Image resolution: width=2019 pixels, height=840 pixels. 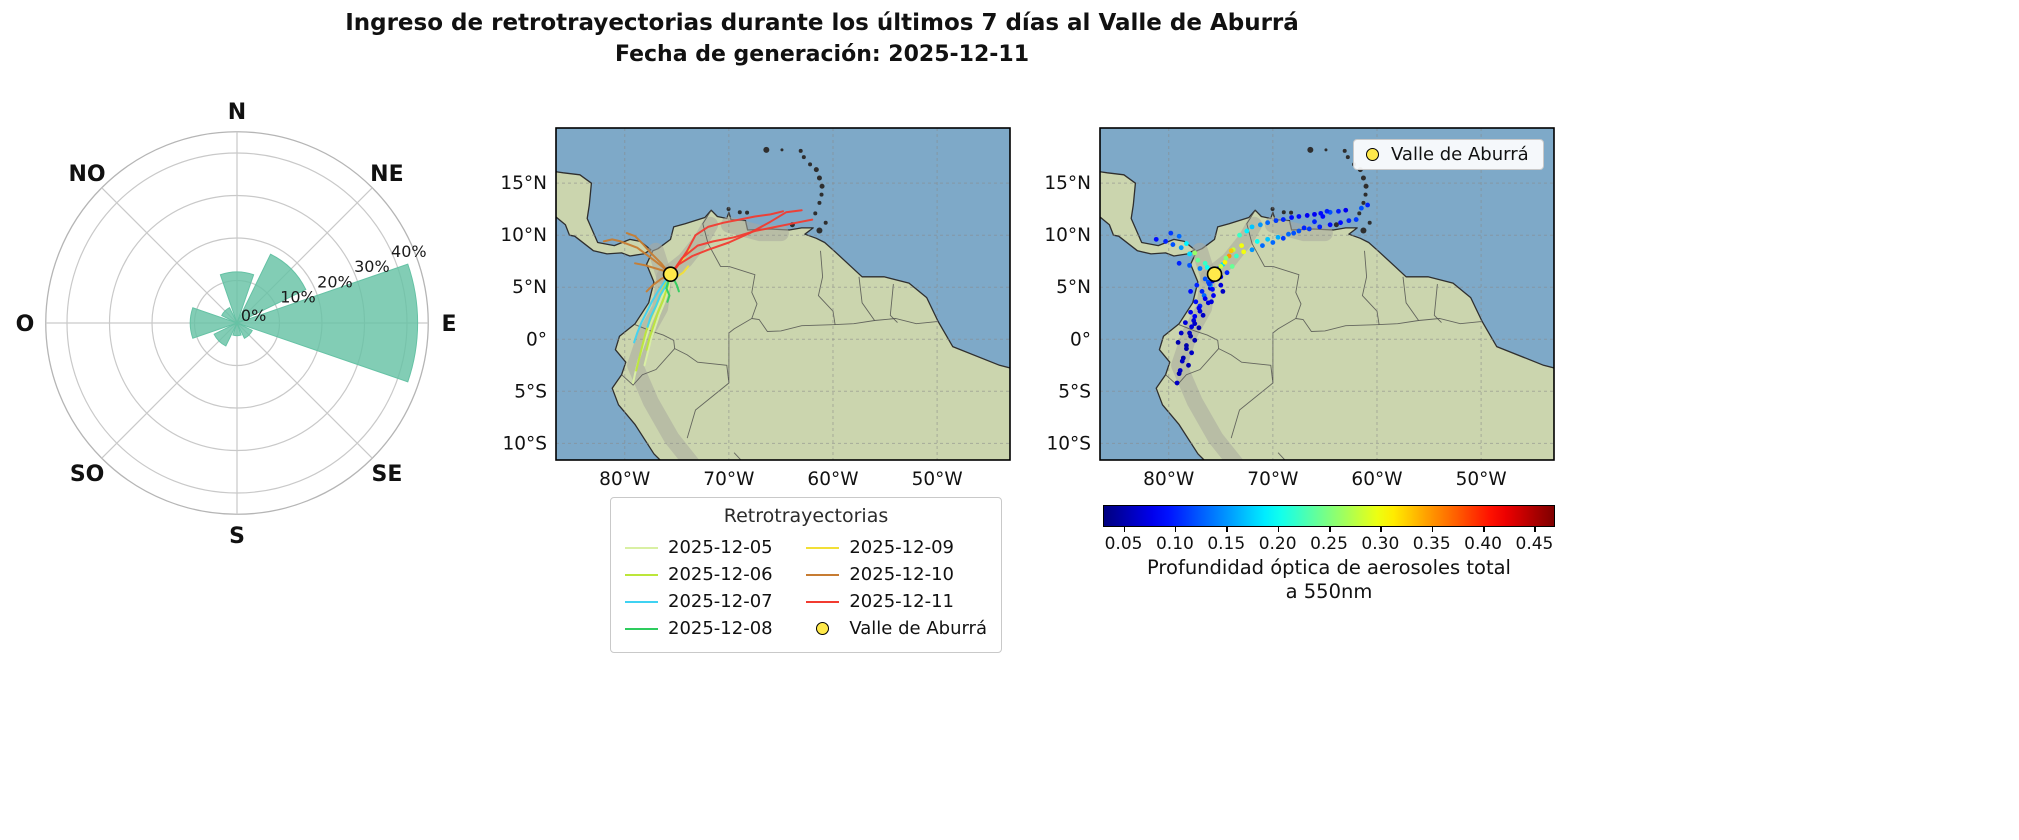 What do you see at coordinates (896, 628) in the screenshot?
I see `legend-entry-marker: Valle de Aburrá` at bounding box center [896, 628].